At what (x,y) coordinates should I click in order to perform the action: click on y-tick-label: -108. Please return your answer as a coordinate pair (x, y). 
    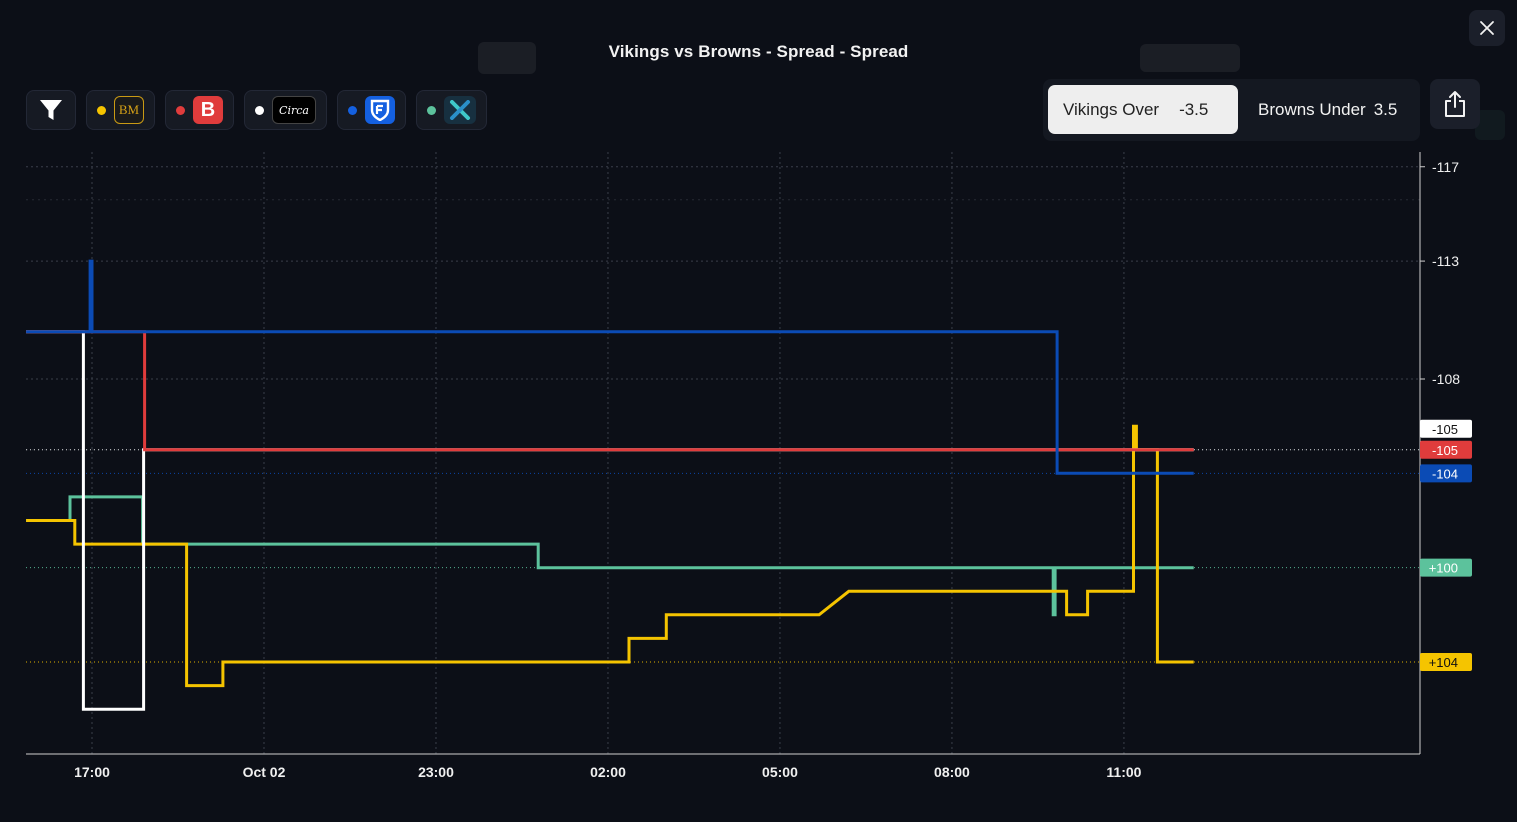
    Looking at the image, I should click on (1446, 379).